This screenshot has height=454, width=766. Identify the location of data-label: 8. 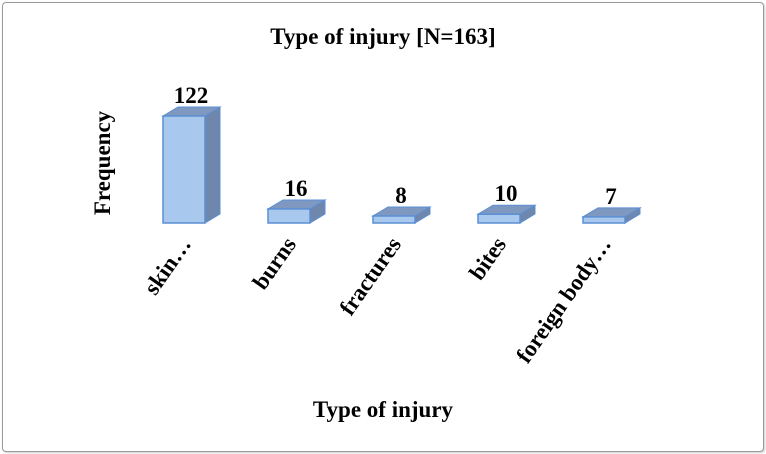
(401, 195).